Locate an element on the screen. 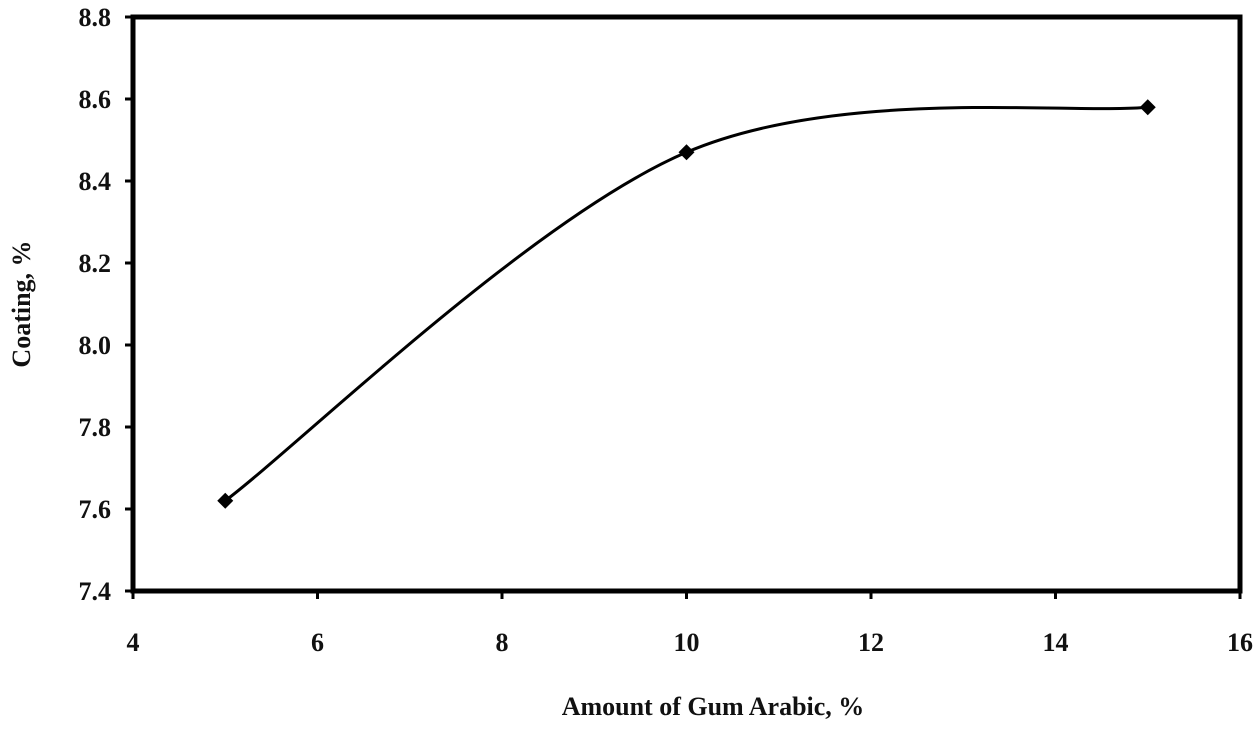 This screenshot has height=742, width=1260. y-tick-label: 8.4 is located at coordinates (95, 181).